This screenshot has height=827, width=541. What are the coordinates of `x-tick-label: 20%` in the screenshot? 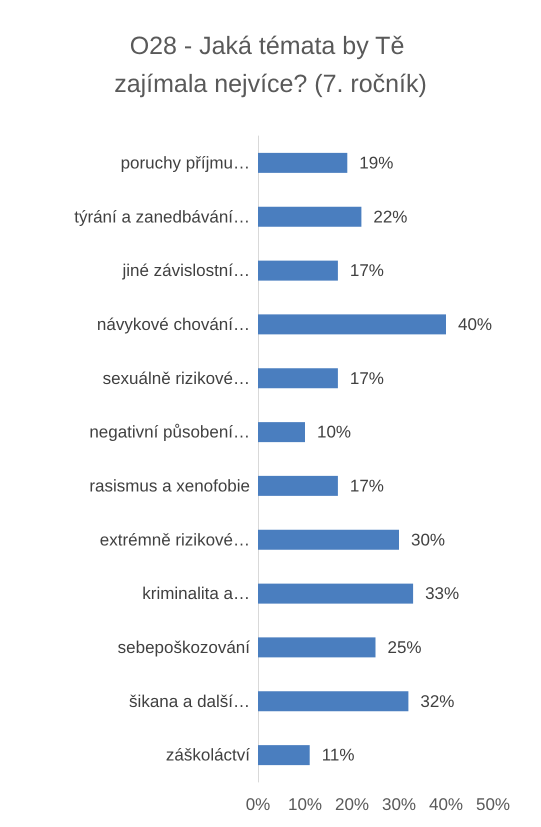 It's located at (352, 804).